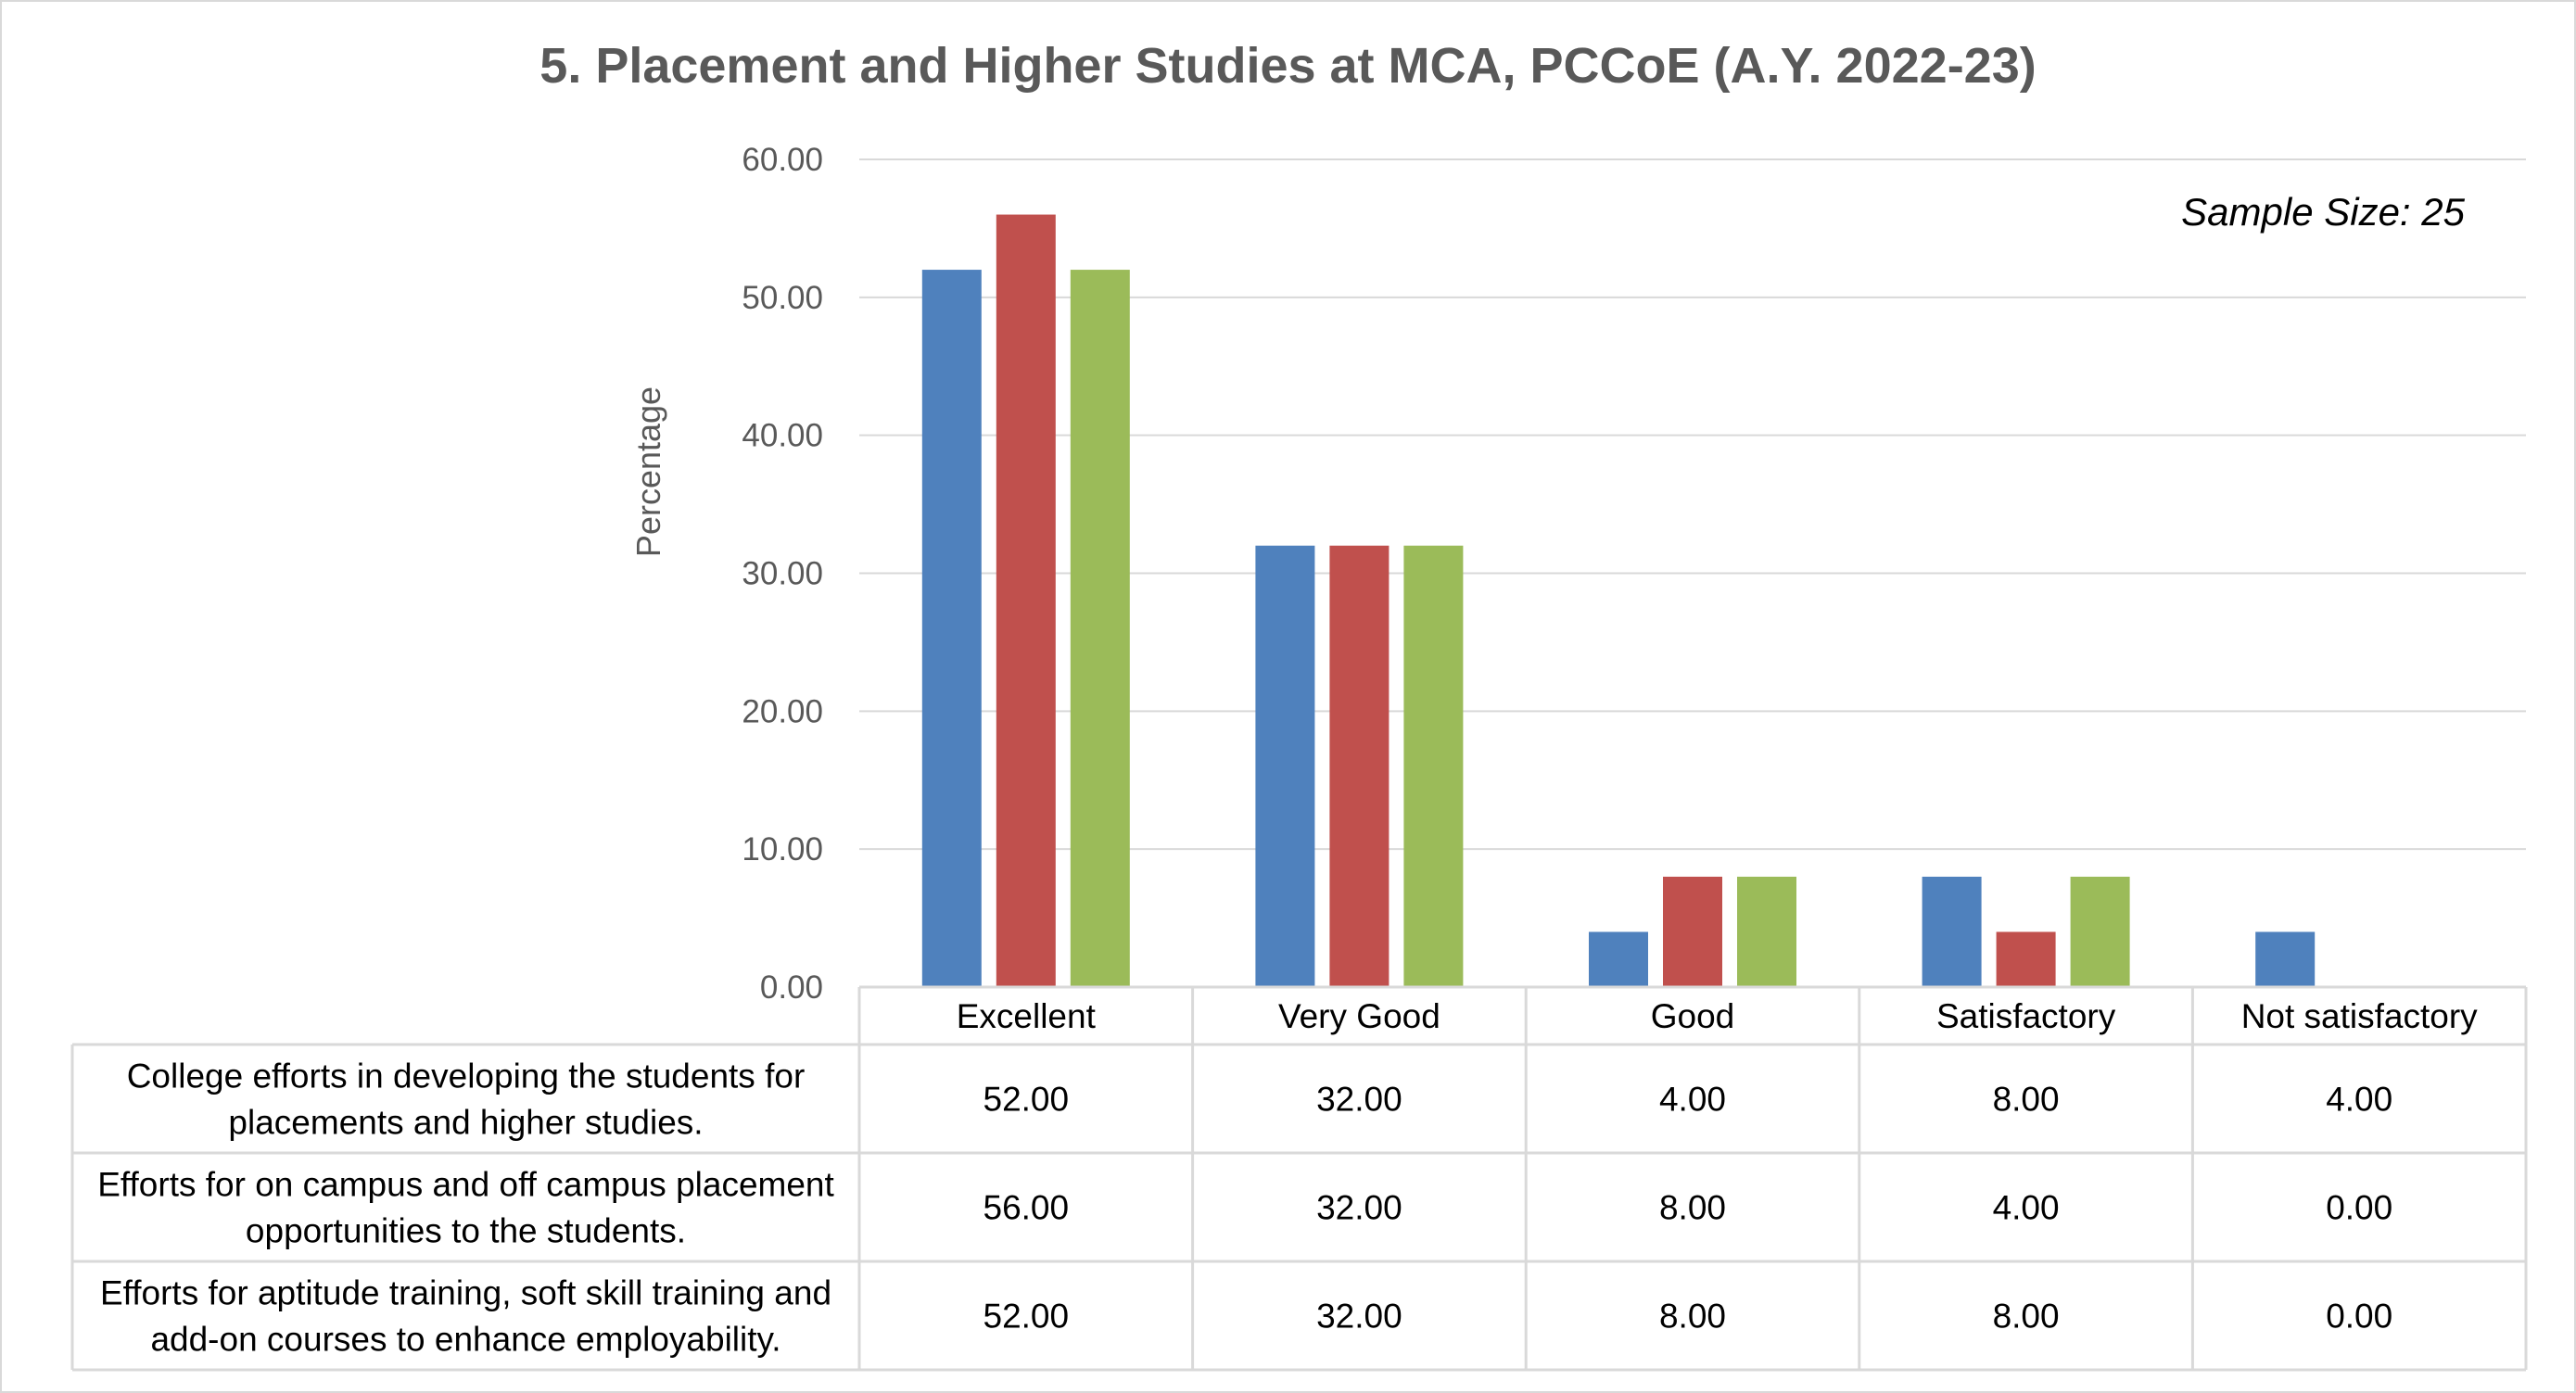 This screenshot has width=2576, height=1393. What do you see at coordinates (465, 1123) in the screenshot?
I see `series-label: placements and higher studies.` at bounding box center [465, 1123].